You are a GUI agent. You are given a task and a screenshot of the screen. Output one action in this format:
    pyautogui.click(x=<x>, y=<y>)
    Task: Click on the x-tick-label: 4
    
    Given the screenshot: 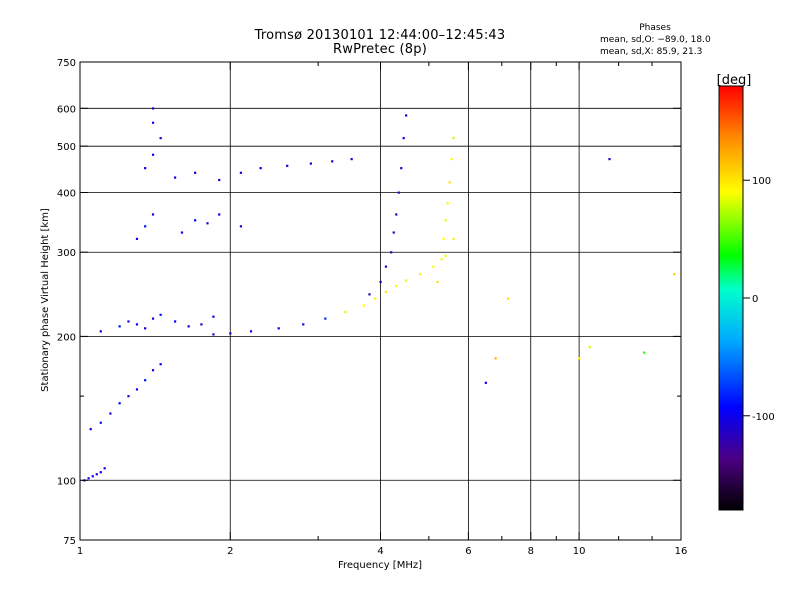 What is the action you would take?
    pyautogui.click(x=380, y=551)
    